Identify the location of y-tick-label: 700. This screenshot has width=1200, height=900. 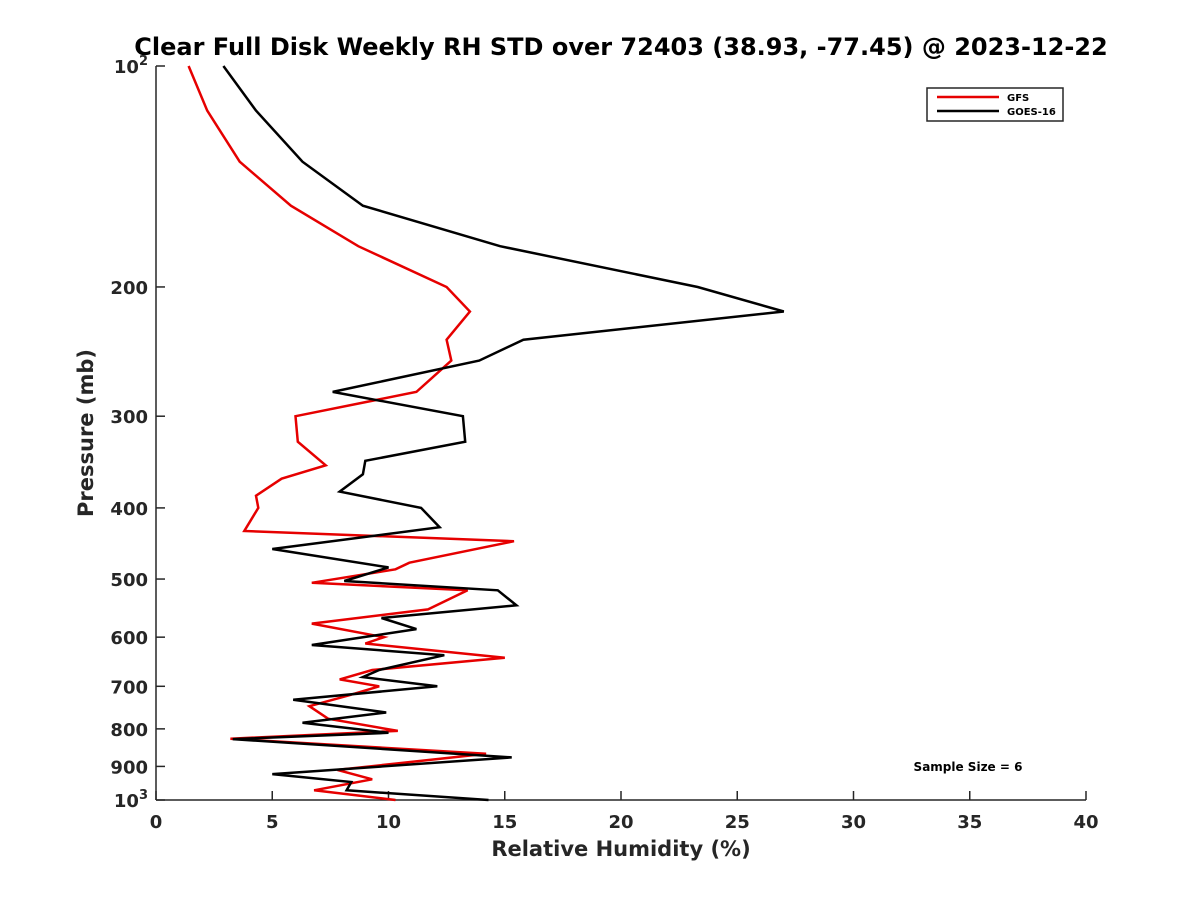
(129, 687).